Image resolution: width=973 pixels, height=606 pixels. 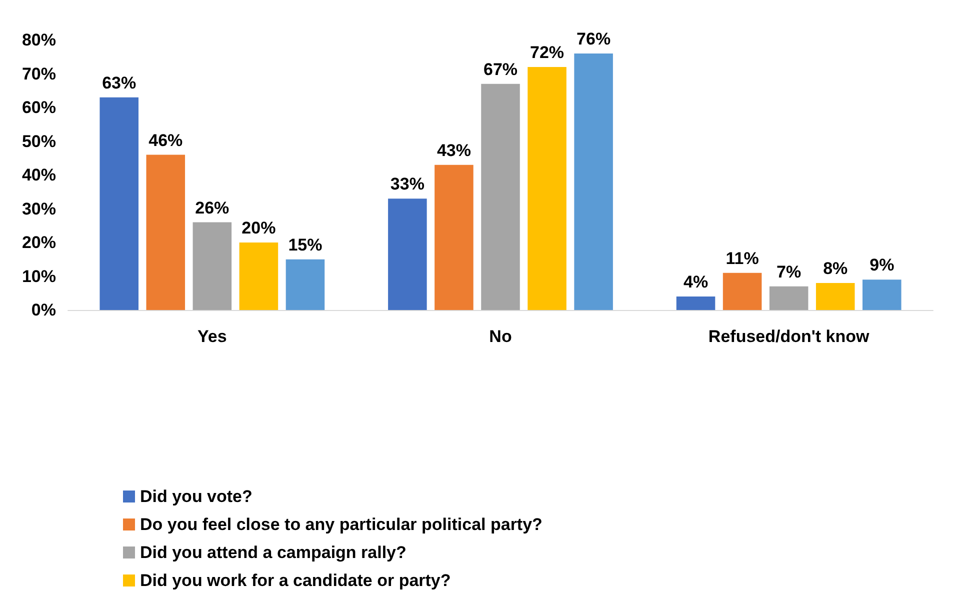 I want to click on data-label: 67%, so click(x=500, y=69).